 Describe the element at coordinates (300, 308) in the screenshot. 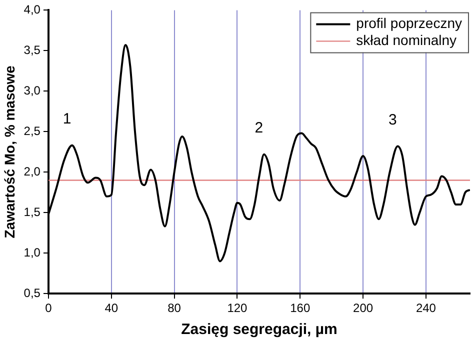

I see `x-tick-label: 160` at that location.